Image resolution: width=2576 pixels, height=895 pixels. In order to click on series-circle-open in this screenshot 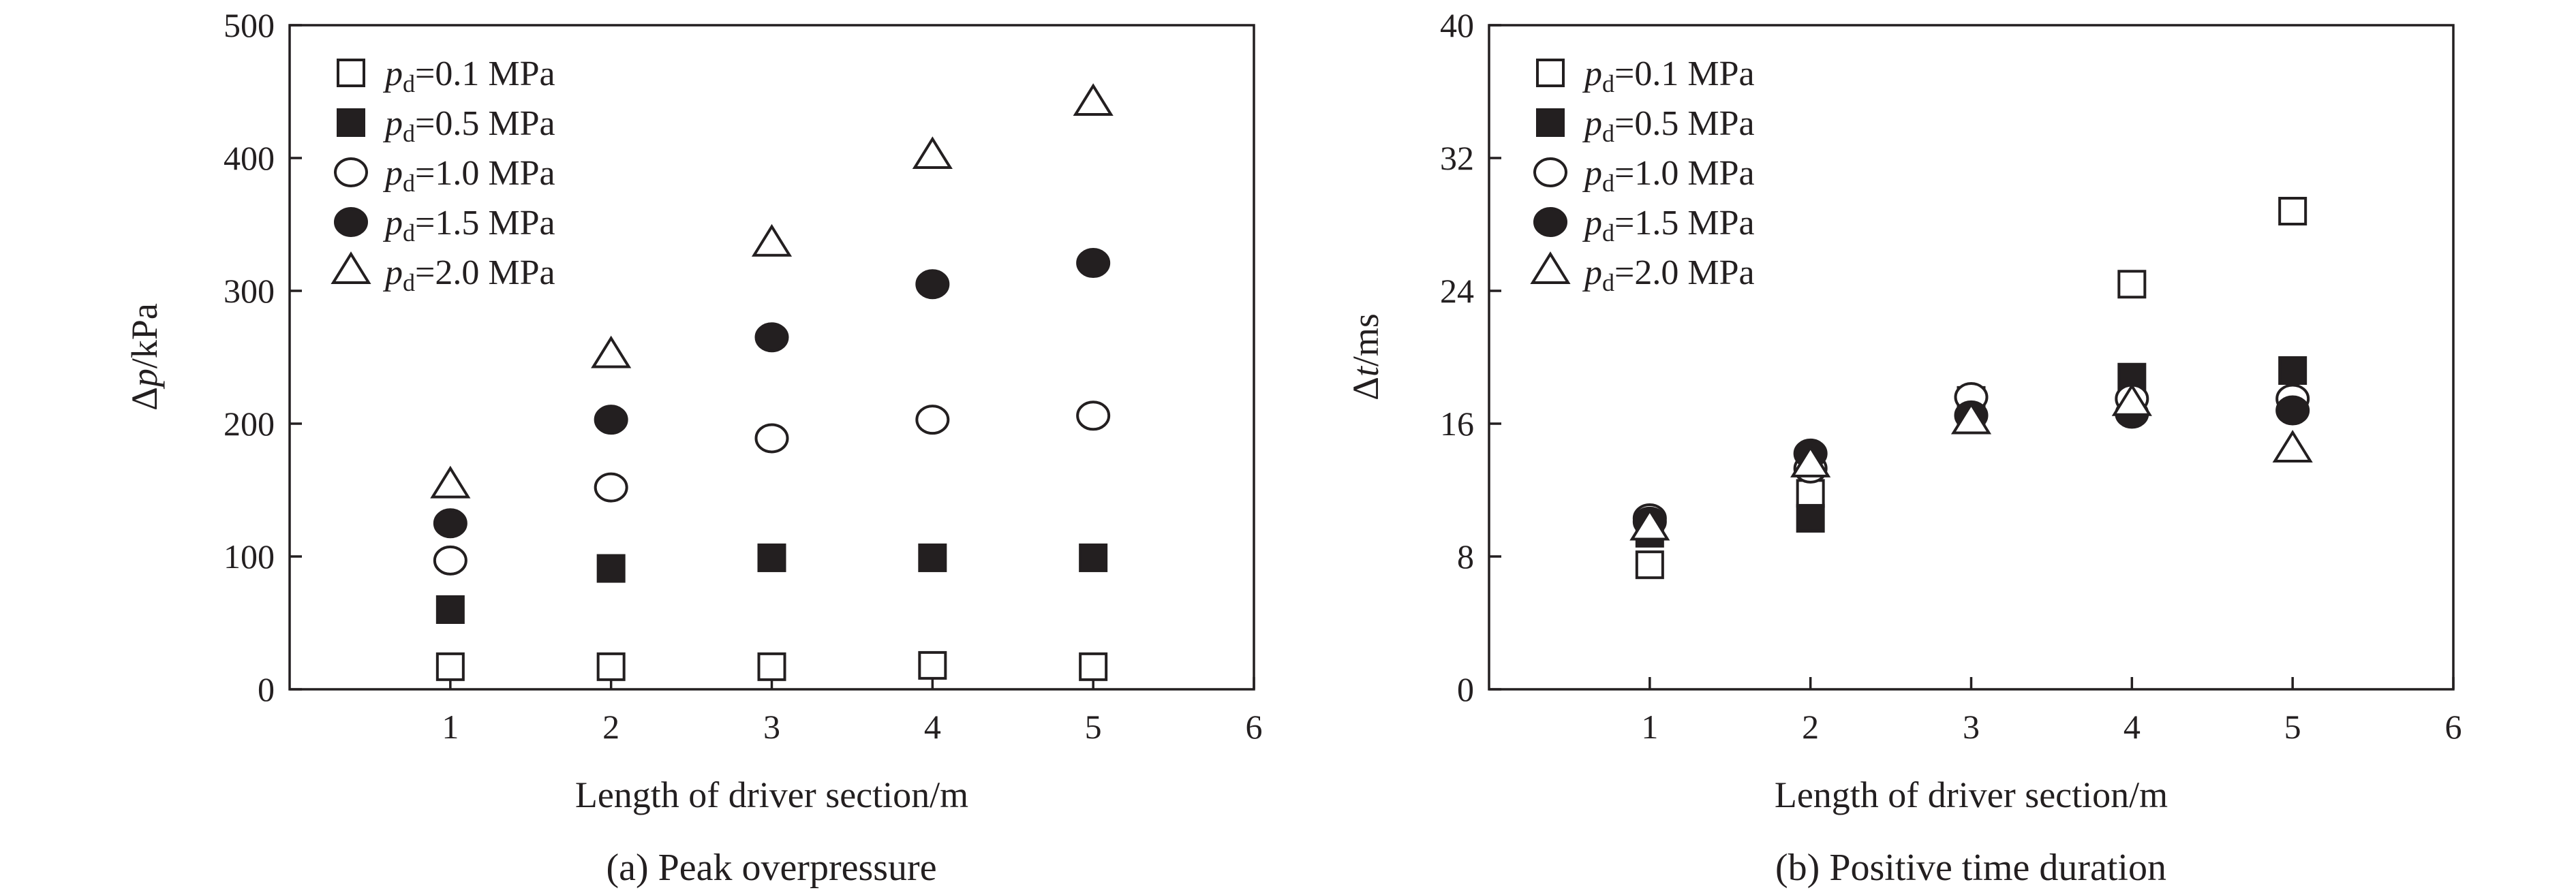, I will do `click(772, 489)`.